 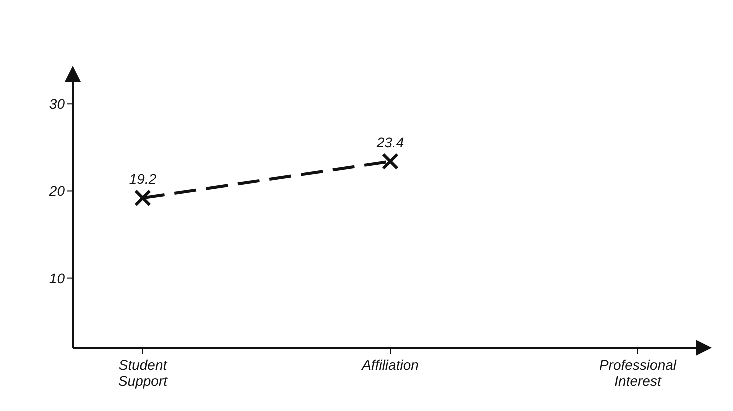 I want to click on y-tick-label: 10, so click(x=57, y=278).